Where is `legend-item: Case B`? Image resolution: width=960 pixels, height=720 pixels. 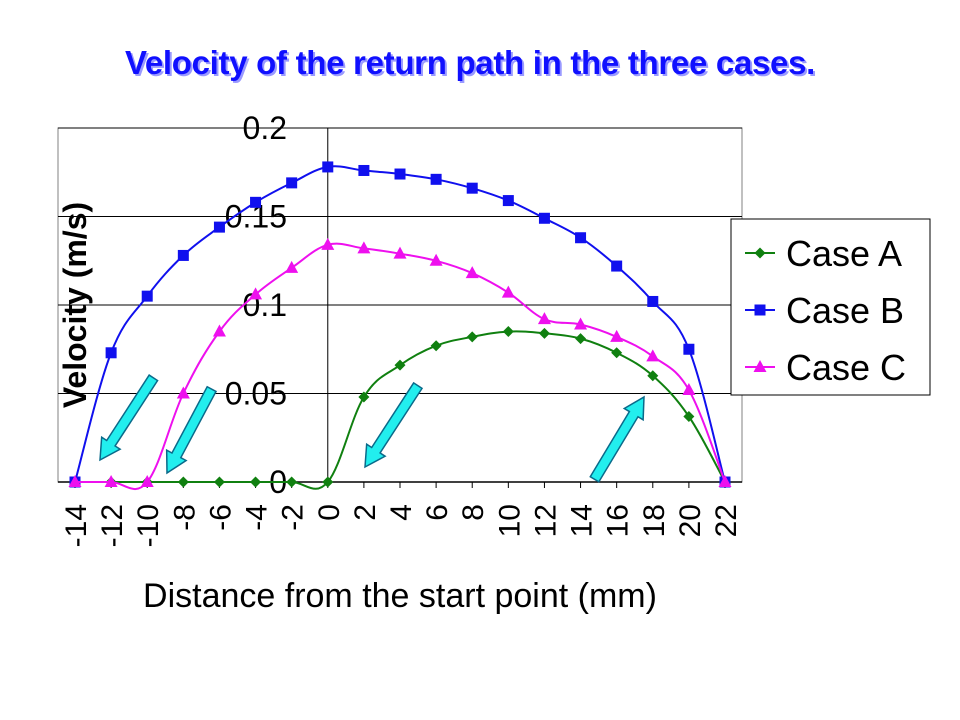 legend-item: Case B is located at coordinates (824, 310).